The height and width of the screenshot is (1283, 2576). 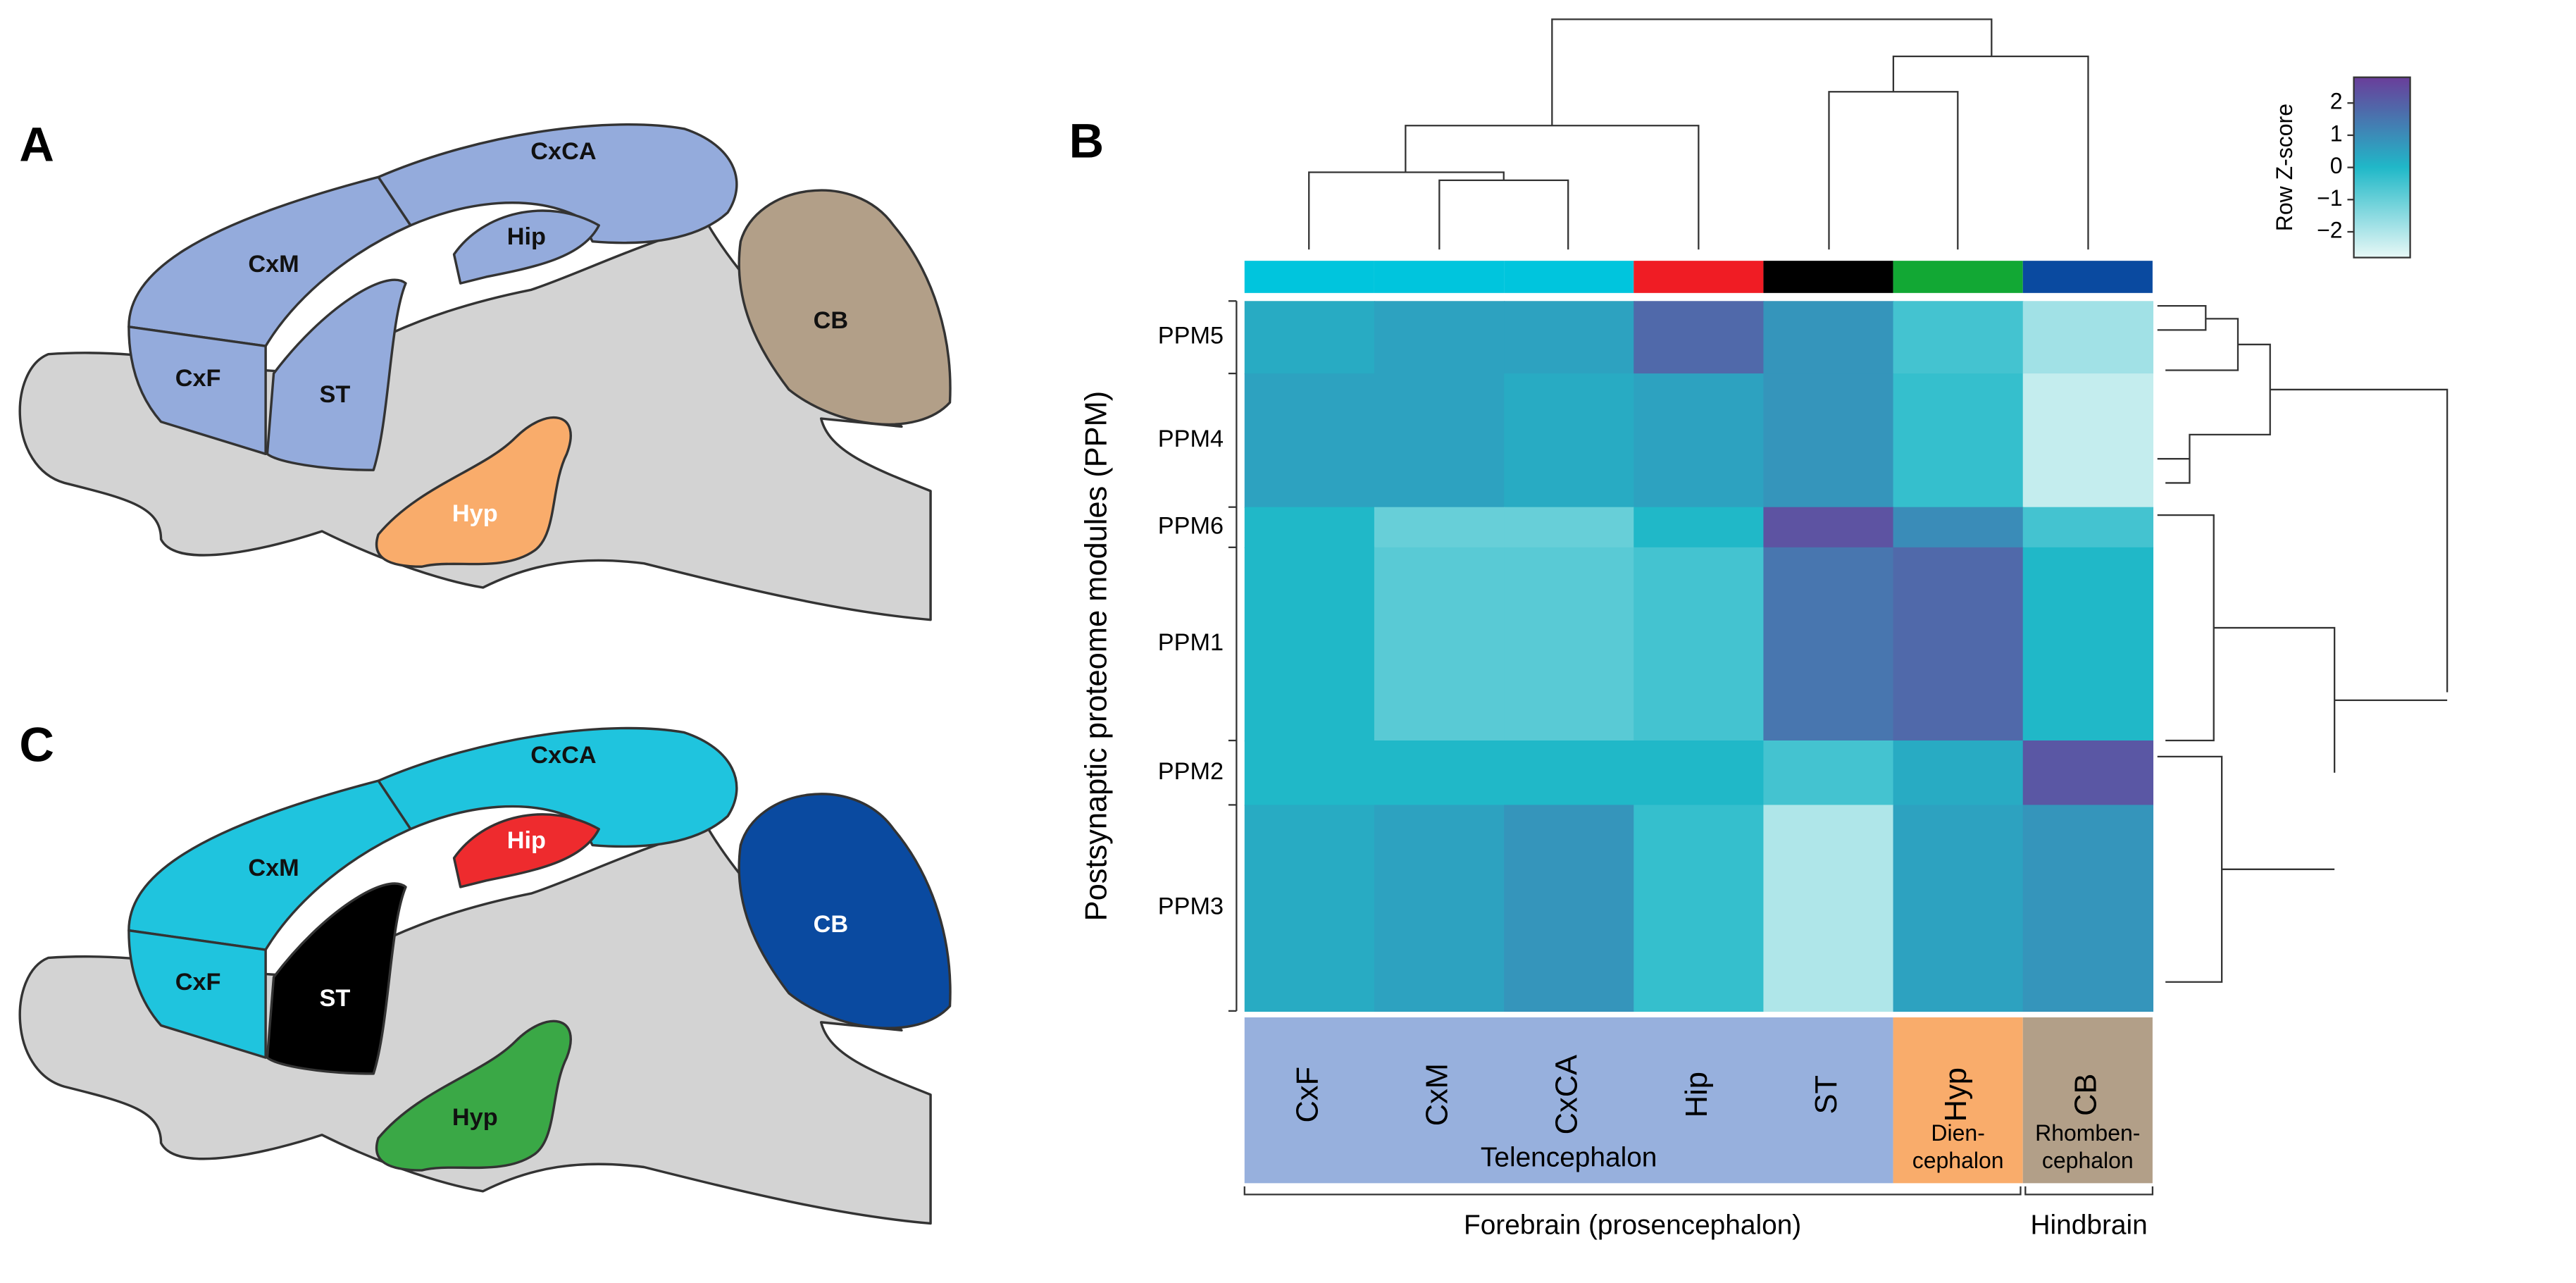 What do you see at coordinates (2284, 167) in the screenshot?
I see `colorbar-title: Row Z-score` at bounding box center [2284, 167].